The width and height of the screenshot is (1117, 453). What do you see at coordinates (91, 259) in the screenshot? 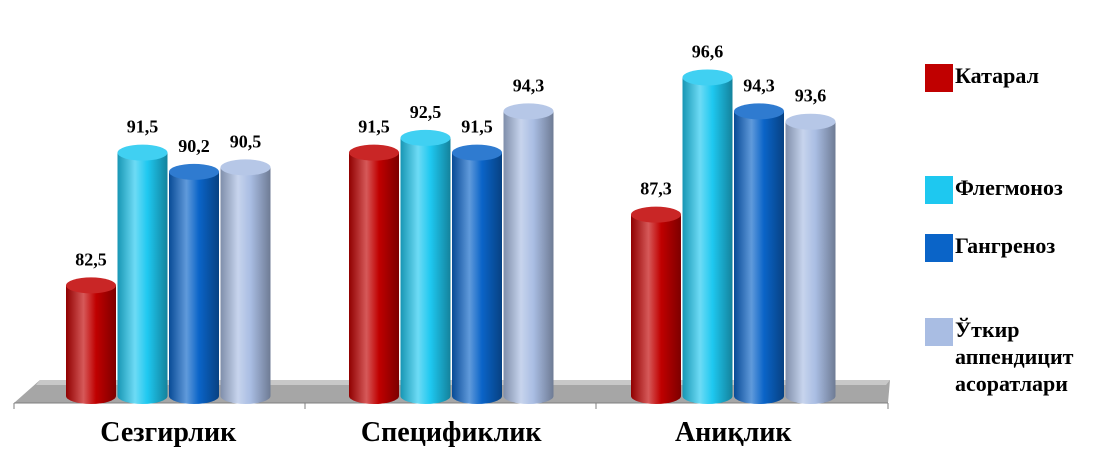
I see `data-label: 82,5` at bounding box center [91, 259].